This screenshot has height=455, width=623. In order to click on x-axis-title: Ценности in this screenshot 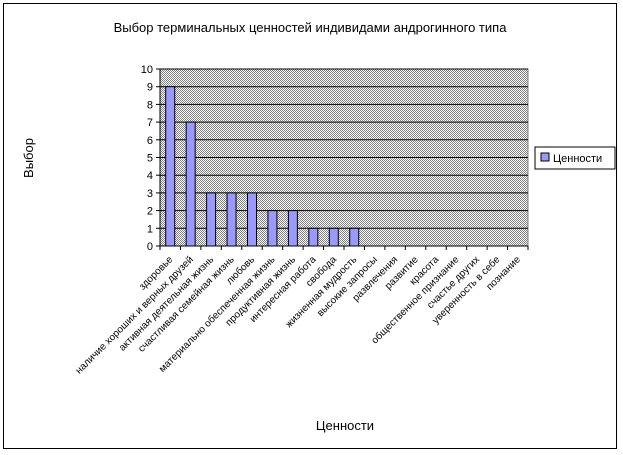, I will do `click(345, 425)`.